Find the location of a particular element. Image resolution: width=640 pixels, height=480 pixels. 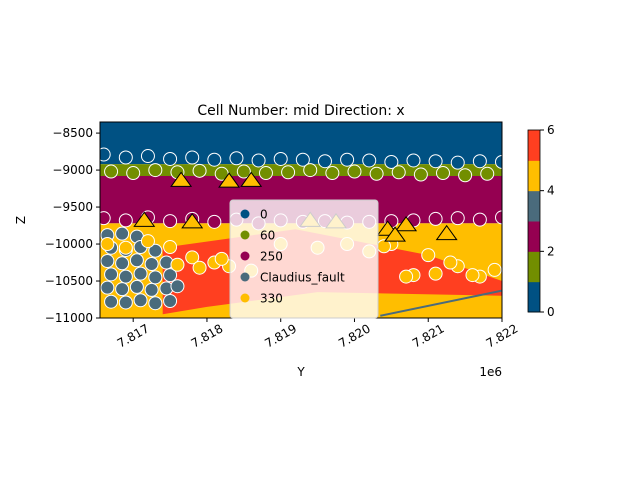

y-axis-label: Z is located at coordinates (21, 220).